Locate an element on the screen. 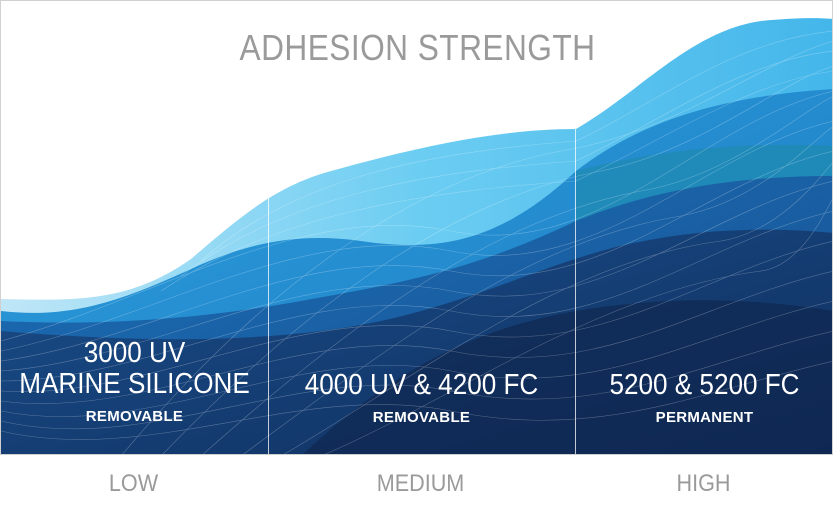 Image resolution: width=833 pixels, height=508 pixels. zone-product-name: 3000 UV MARINE SILICONE is located at coordinates (134, 368).